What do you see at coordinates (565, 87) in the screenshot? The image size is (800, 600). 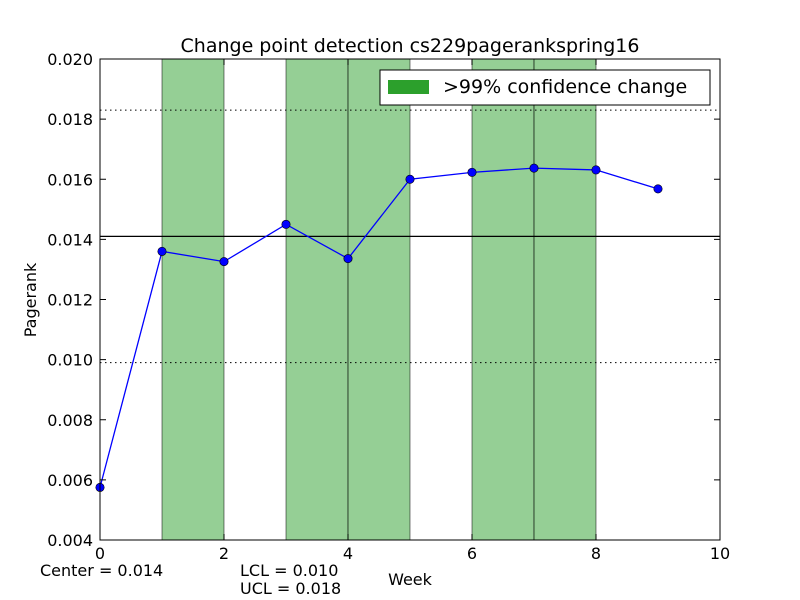 I see `legend-label: >99% confidence change` at bounding box center [565, 87].